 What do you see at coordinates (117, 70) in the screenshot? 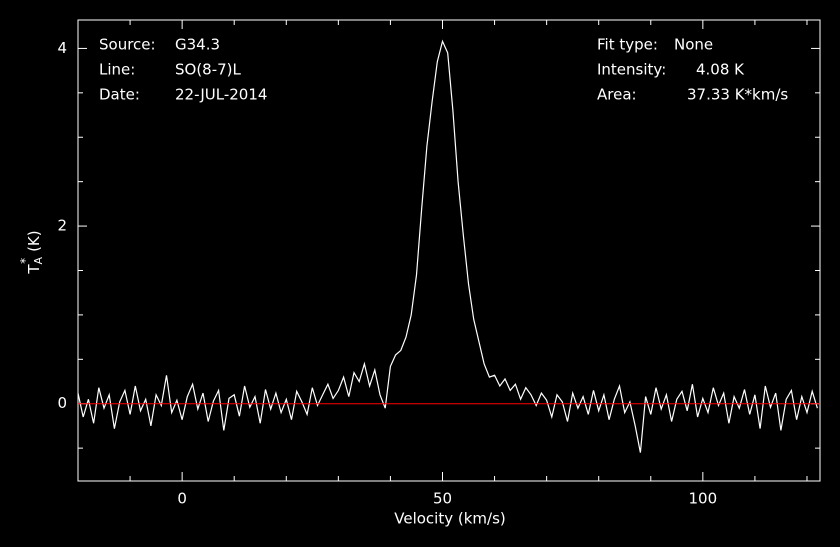
I see `annotation-label: Line:` at bounding box center [117, 70].